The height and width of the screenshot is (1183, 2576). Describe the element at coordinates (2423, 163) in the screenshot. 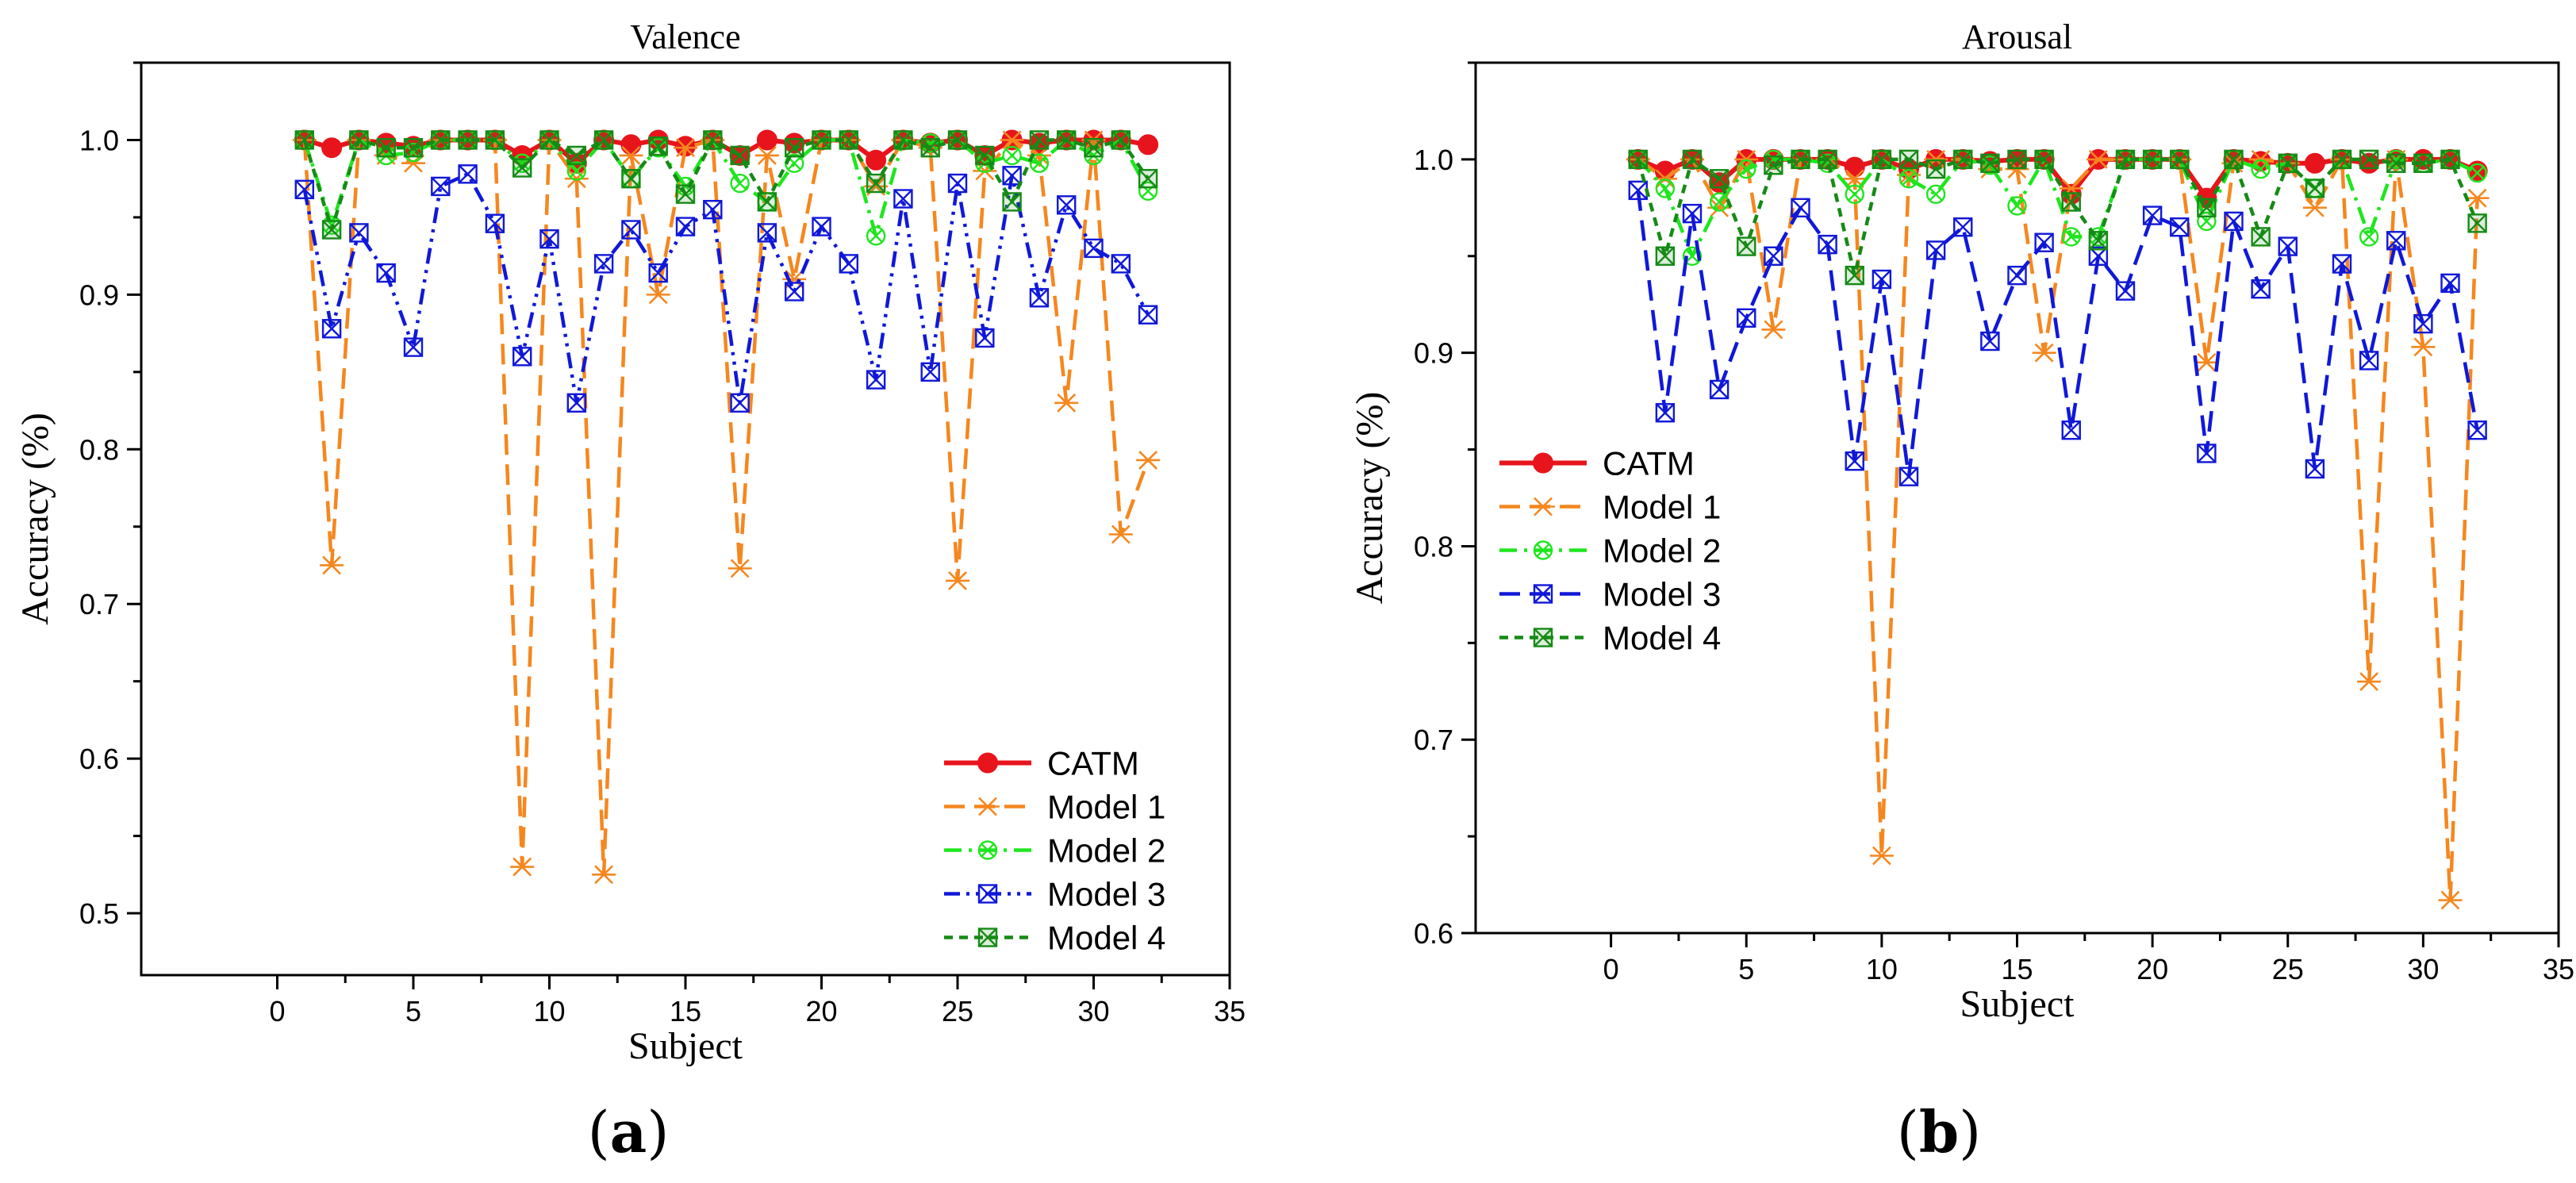

I see `arousal-series-4-point-30-b` at that location.